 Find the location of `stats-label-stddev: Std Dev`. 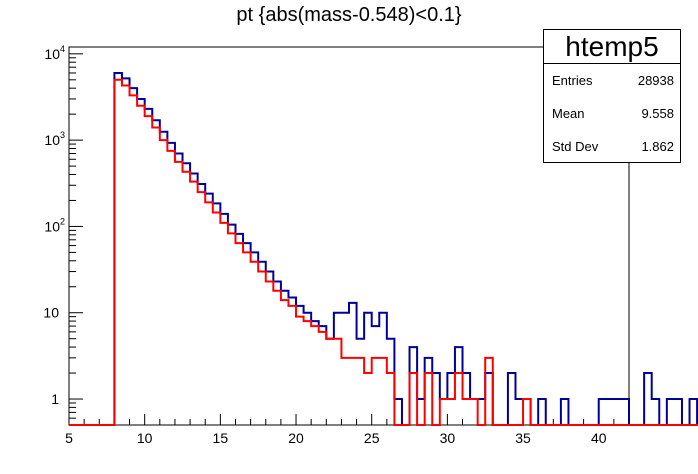

stats-label-stddev: Std Dev is located at coordinates (575, 146).